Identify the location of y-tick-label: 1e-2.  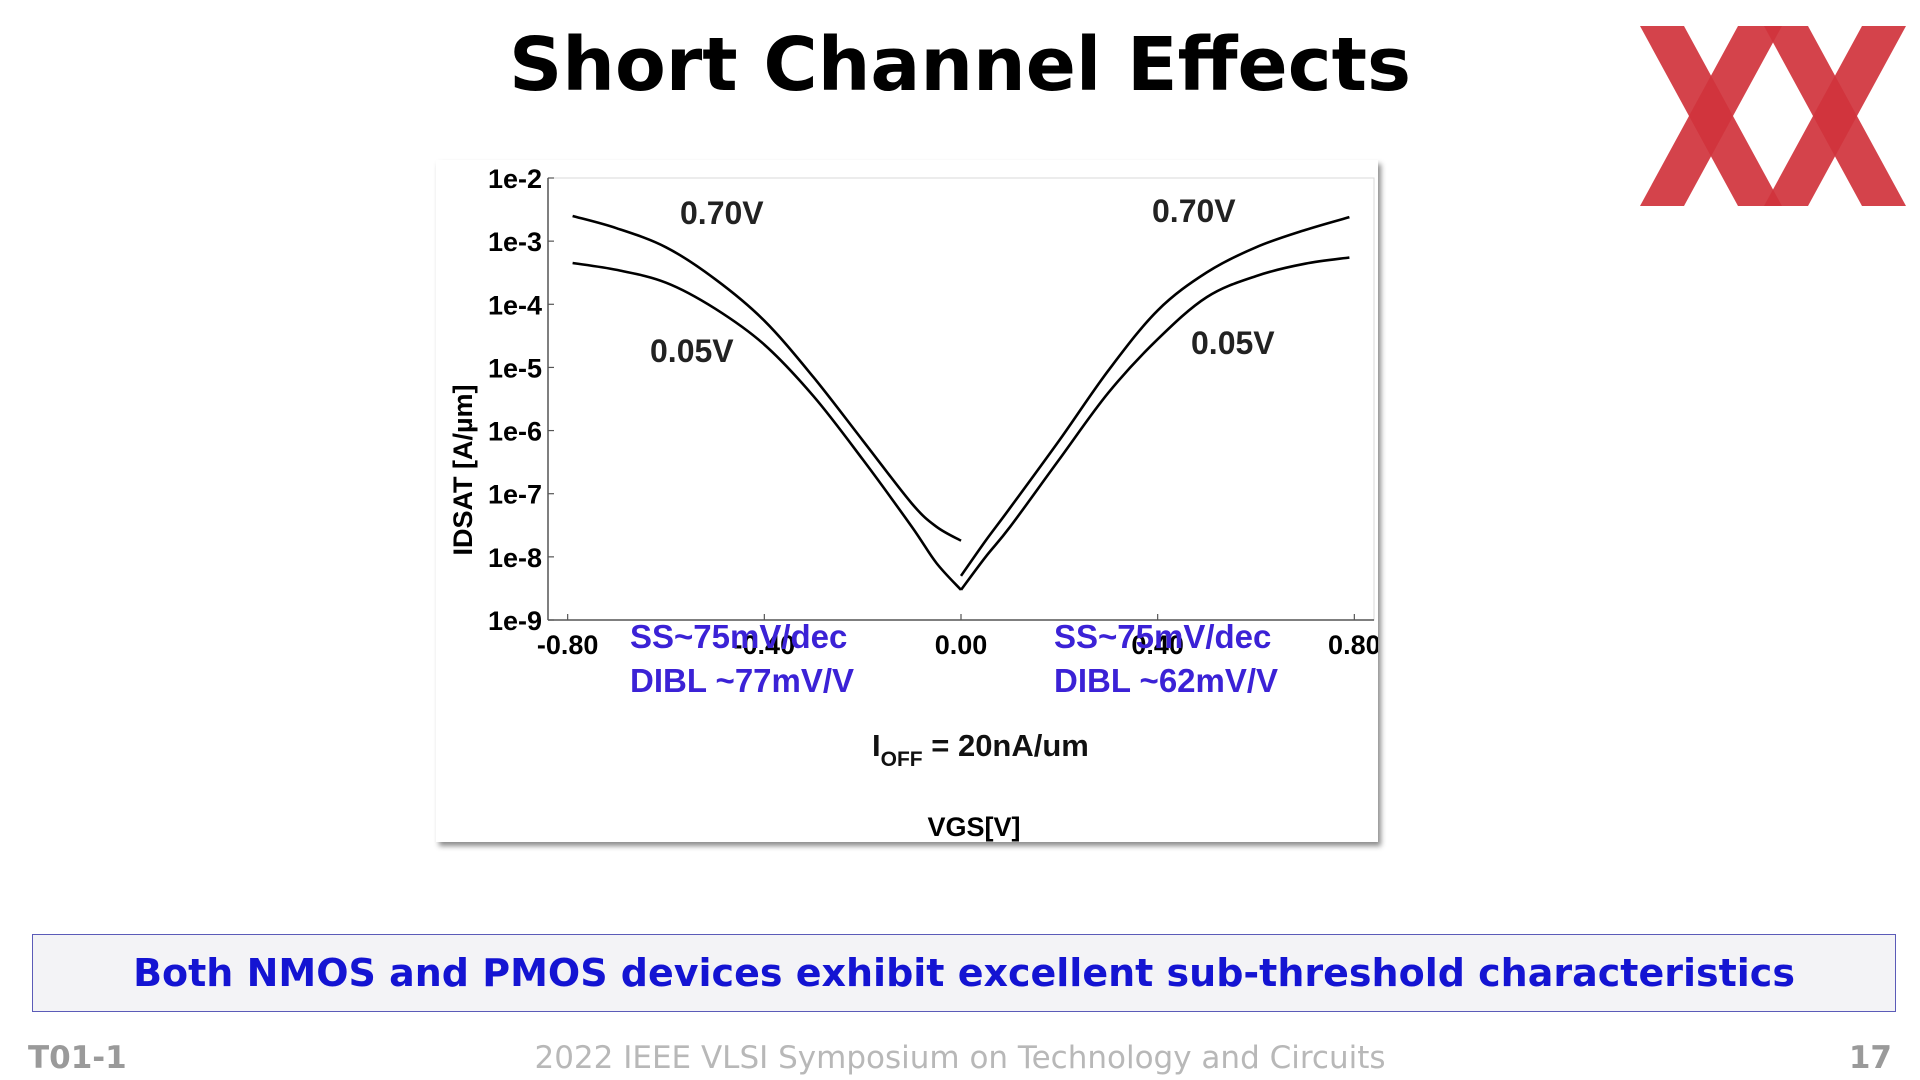
(515, 179).